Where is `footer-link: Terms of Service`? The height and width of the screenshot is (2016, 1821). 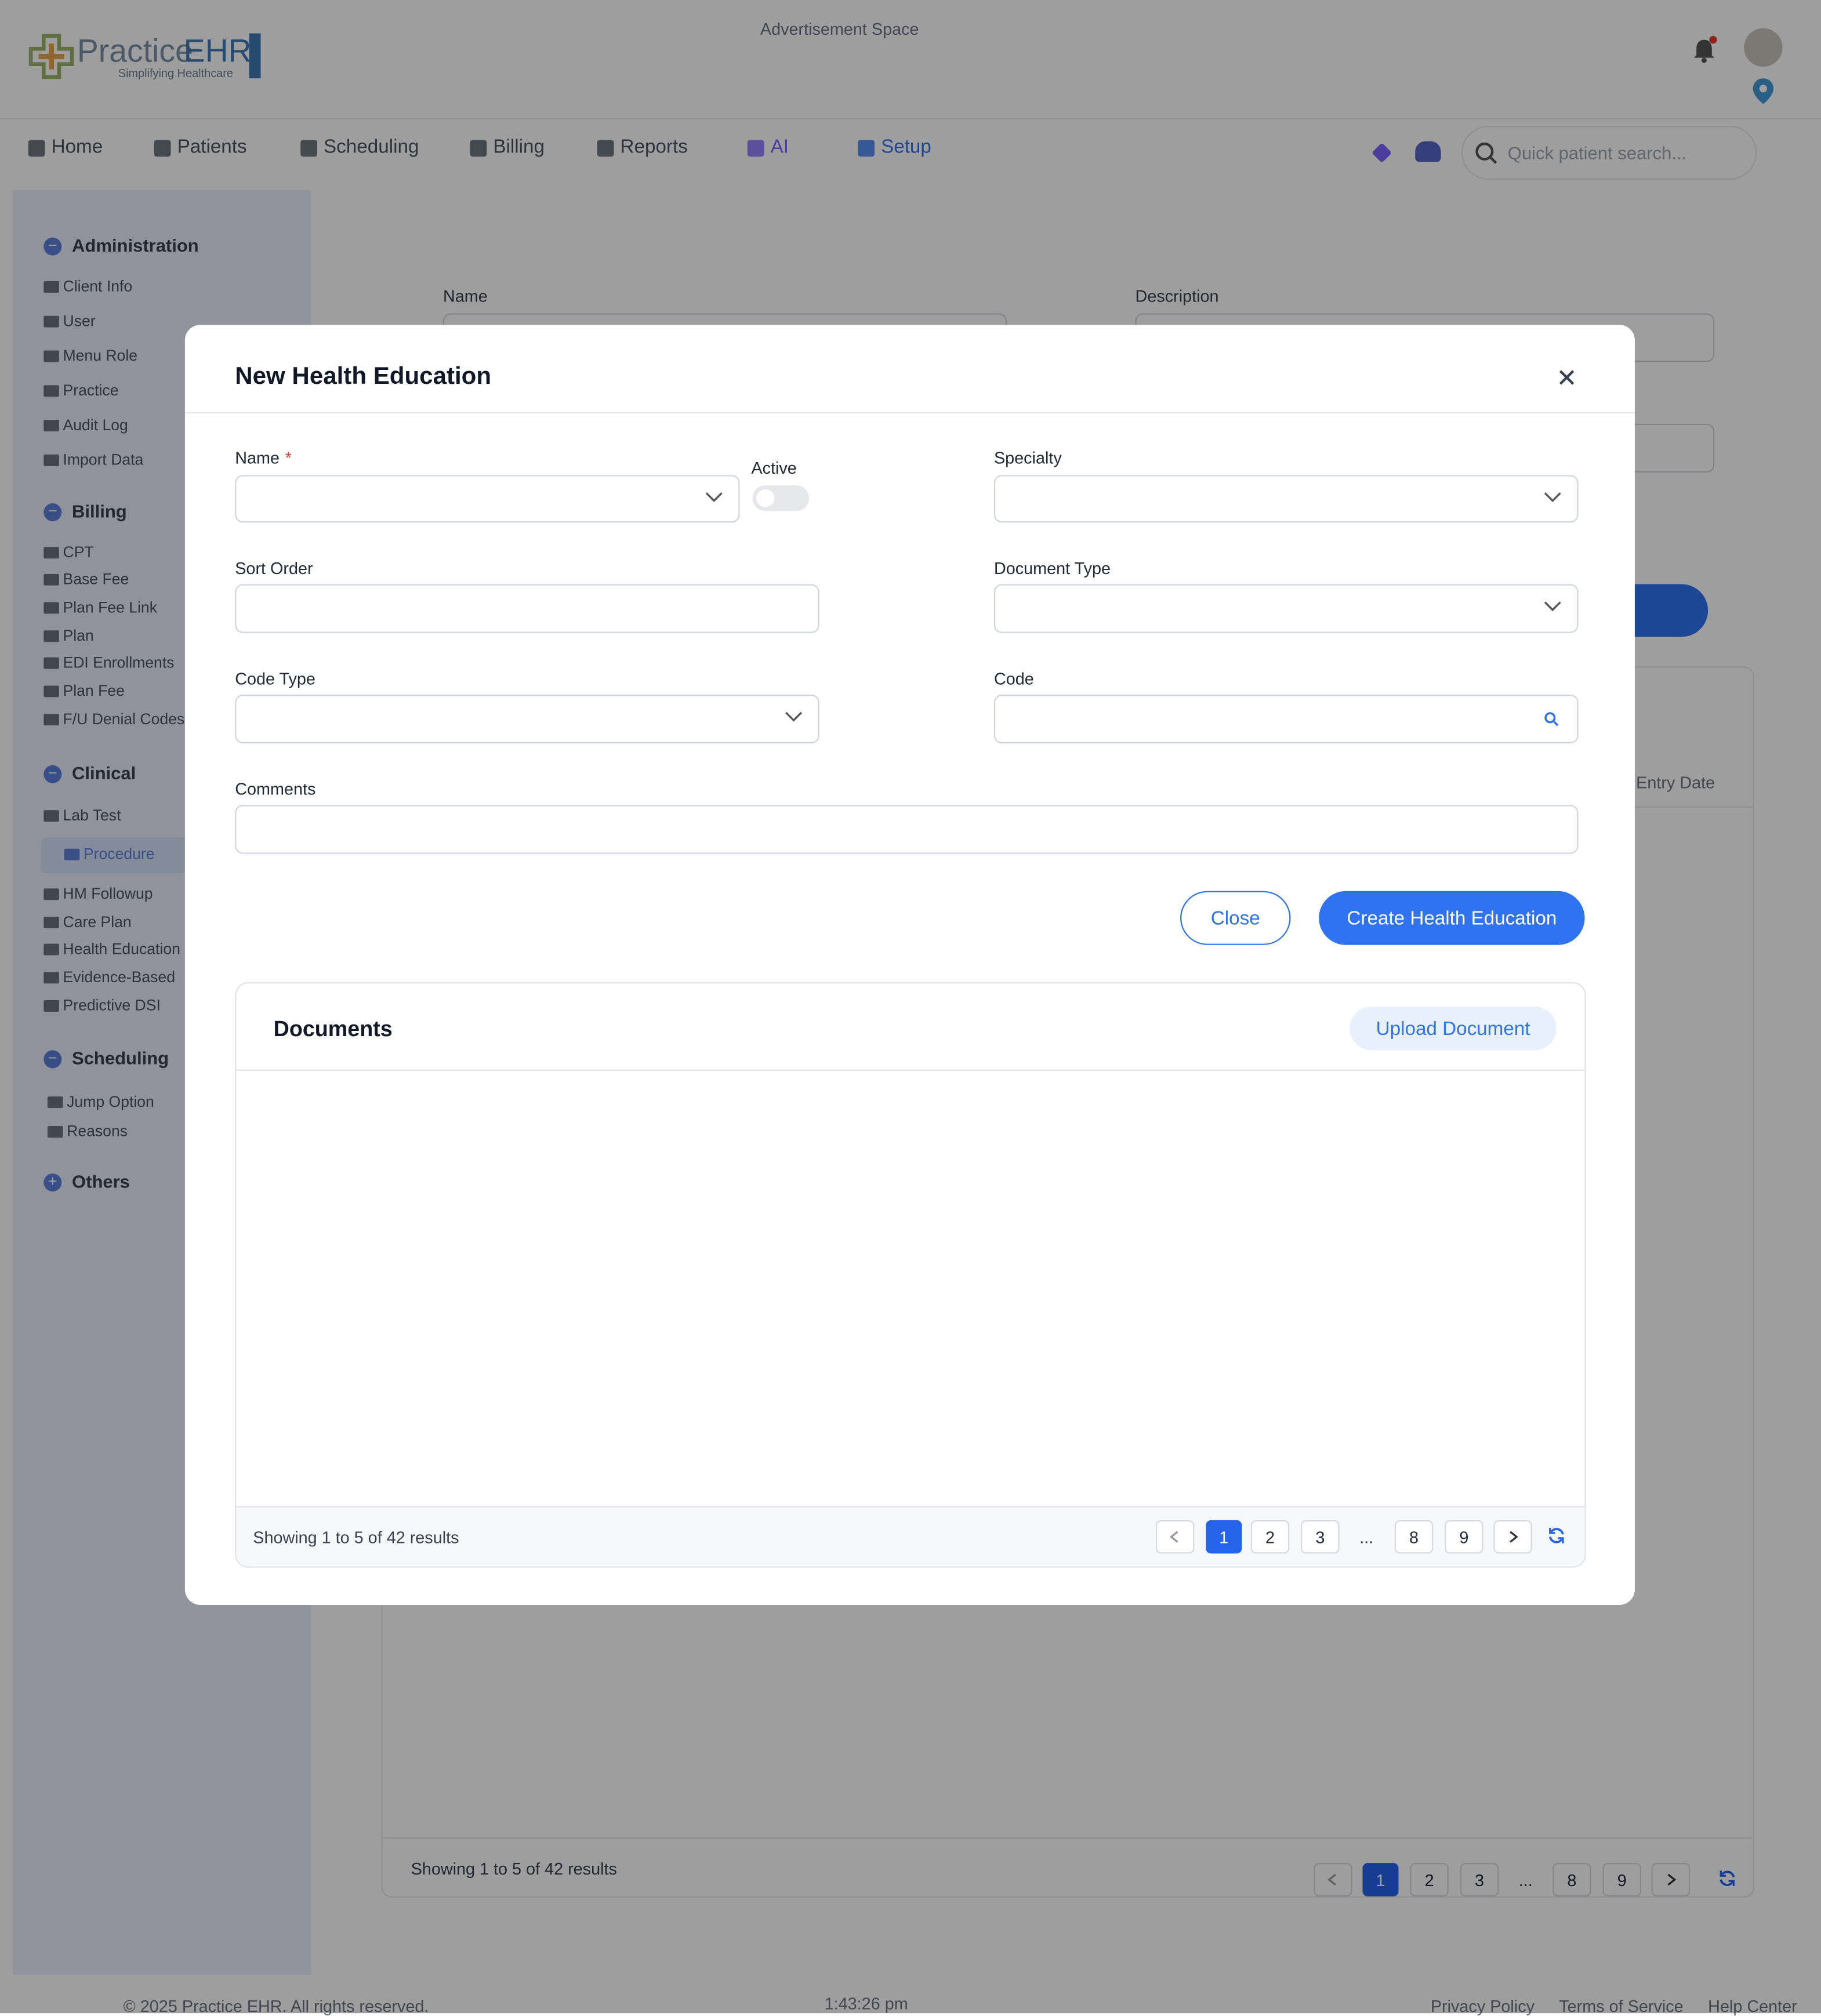
footer-link: Terms of Service is located at coordinates (1621, 2006).